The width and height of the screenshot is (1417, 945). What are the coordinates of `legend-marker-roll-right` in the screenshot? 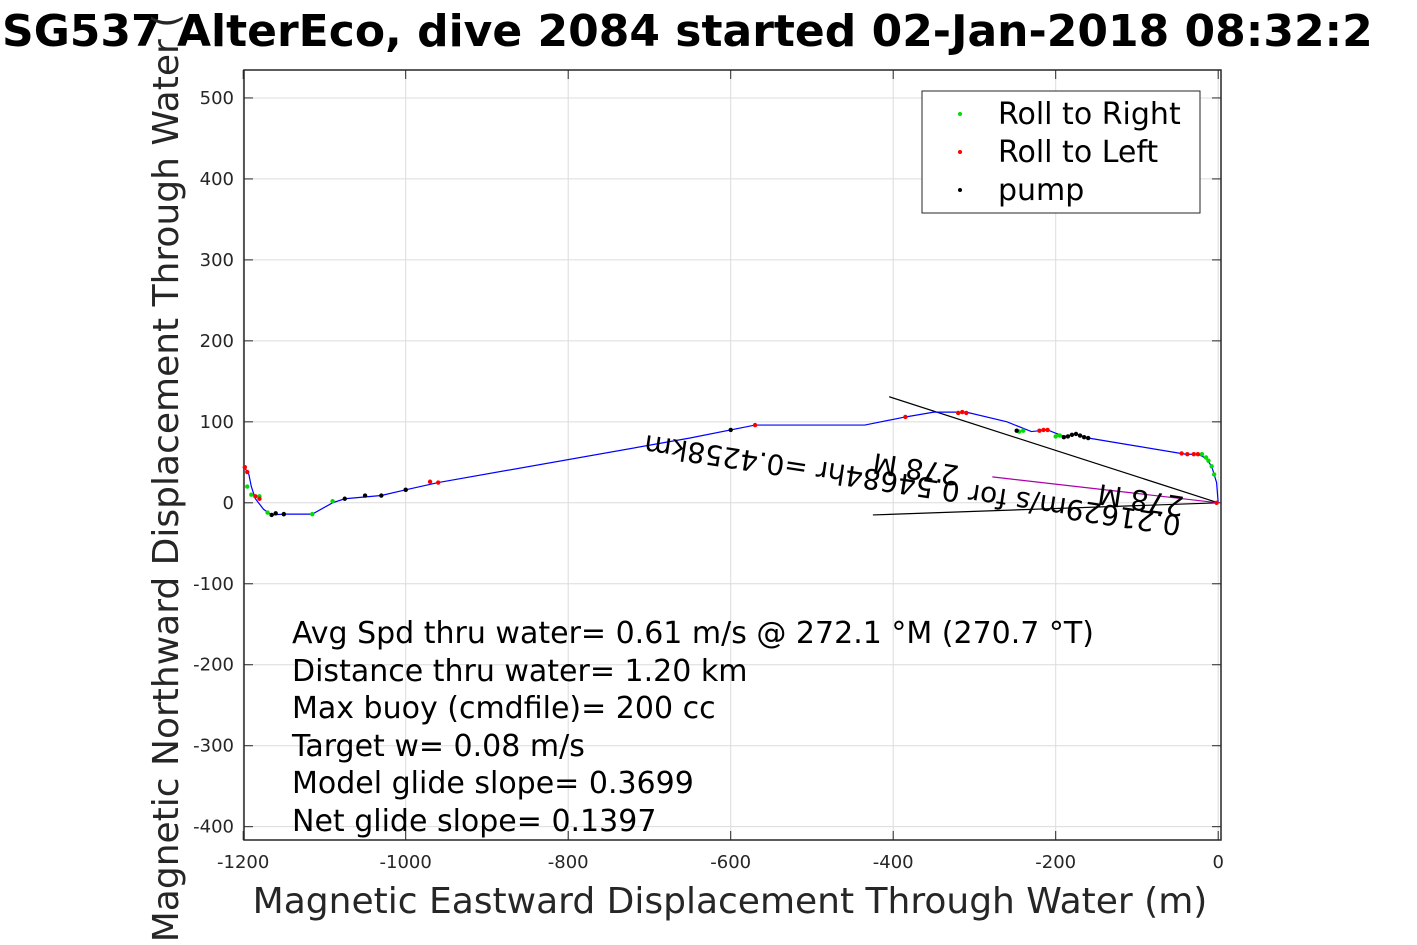 It's located at (960, 114).